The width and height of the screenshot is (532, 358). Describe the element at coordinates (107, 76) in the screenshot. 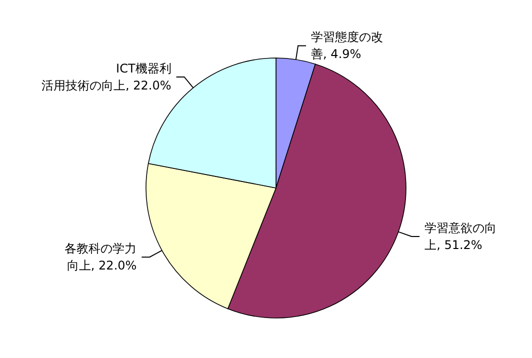

I see `slice-label: ICT機器利活用技術の向上, 22.0%` at that location.